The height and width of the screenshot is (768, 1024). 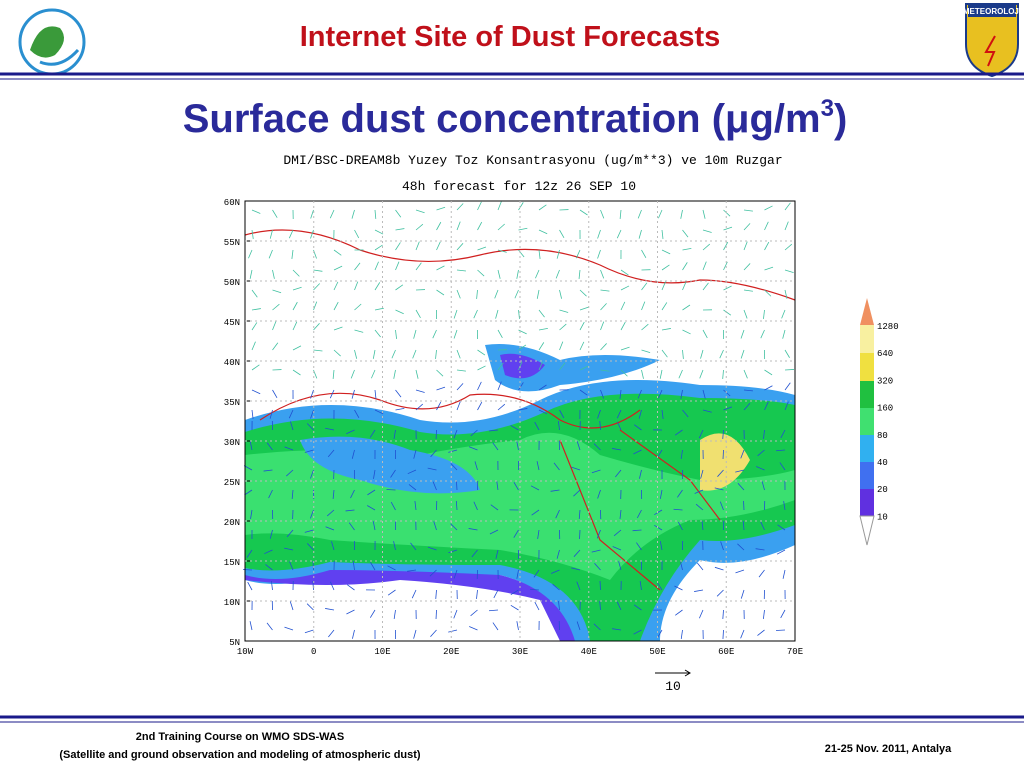 I want to click on legend-label: 20, so click(x=882, y=490).